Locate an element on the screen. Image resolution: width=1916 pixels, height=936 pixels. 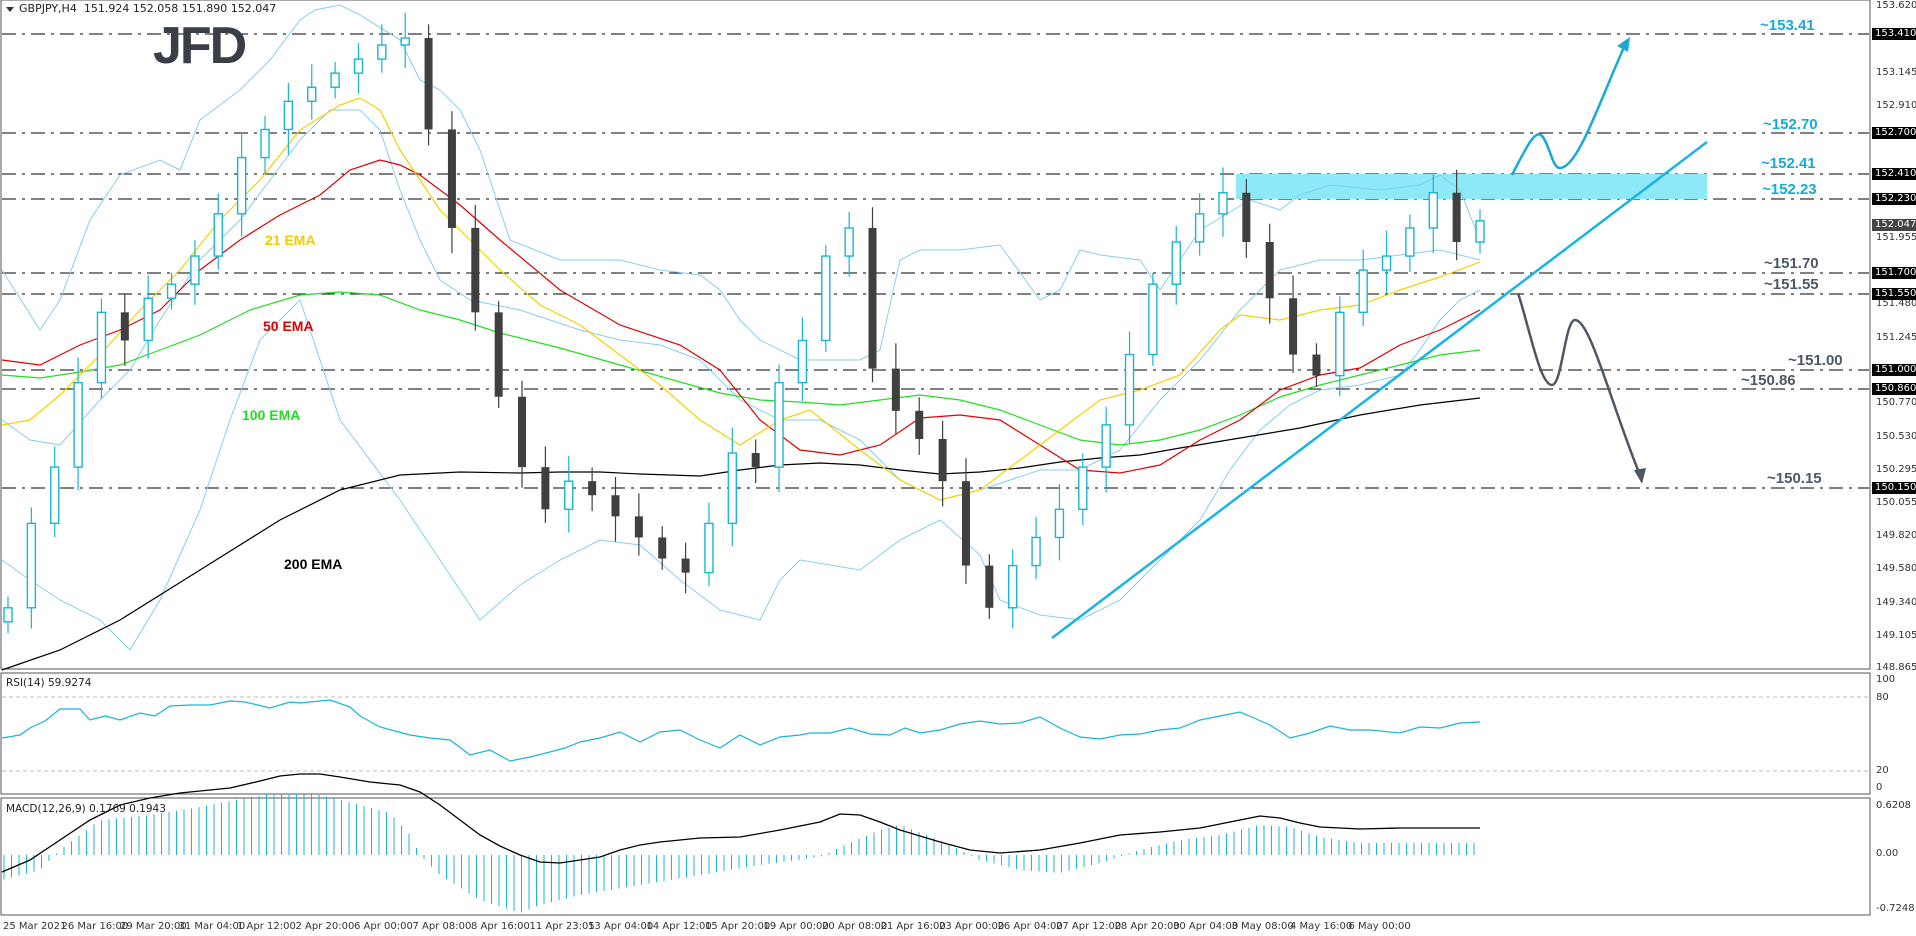
macd-tick: 0.00 is located at coordinates (1887, 853).